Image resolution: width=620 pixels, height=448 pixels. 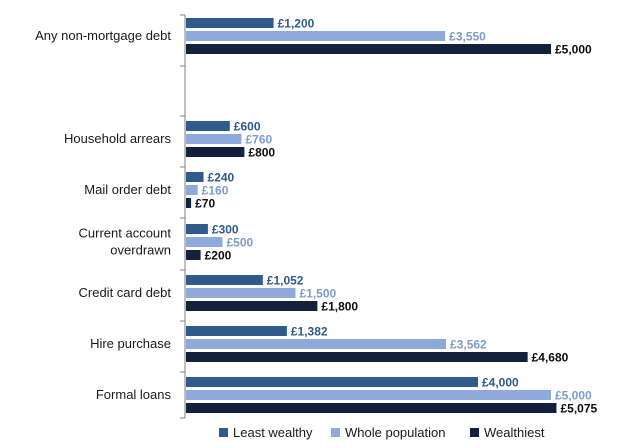 I want to click on data-label: £1,382, so click(x=309, y=332).